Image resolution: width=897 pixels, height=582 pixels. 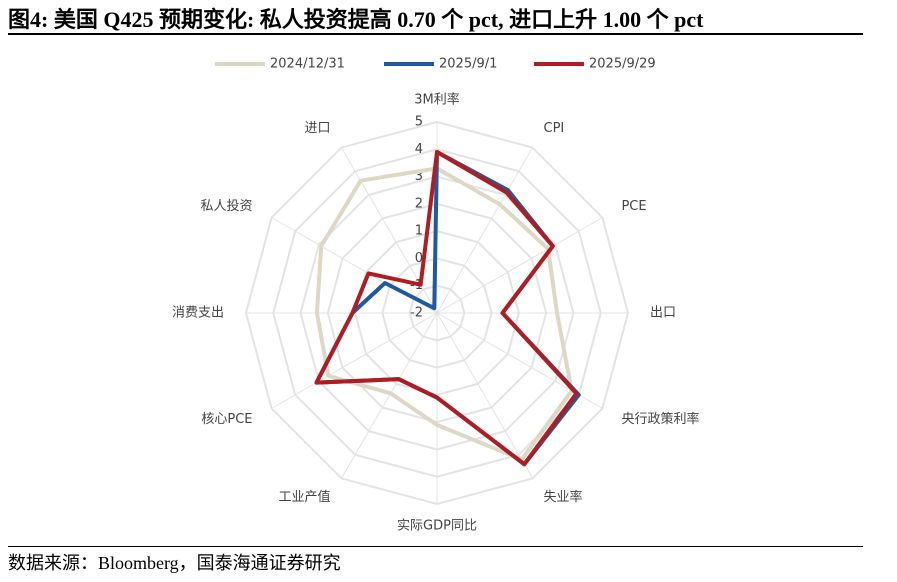 What do you see at coordinates (419, 203) in the screenshot?
I see `tick-label: 2` at bounding box center [419, 203].